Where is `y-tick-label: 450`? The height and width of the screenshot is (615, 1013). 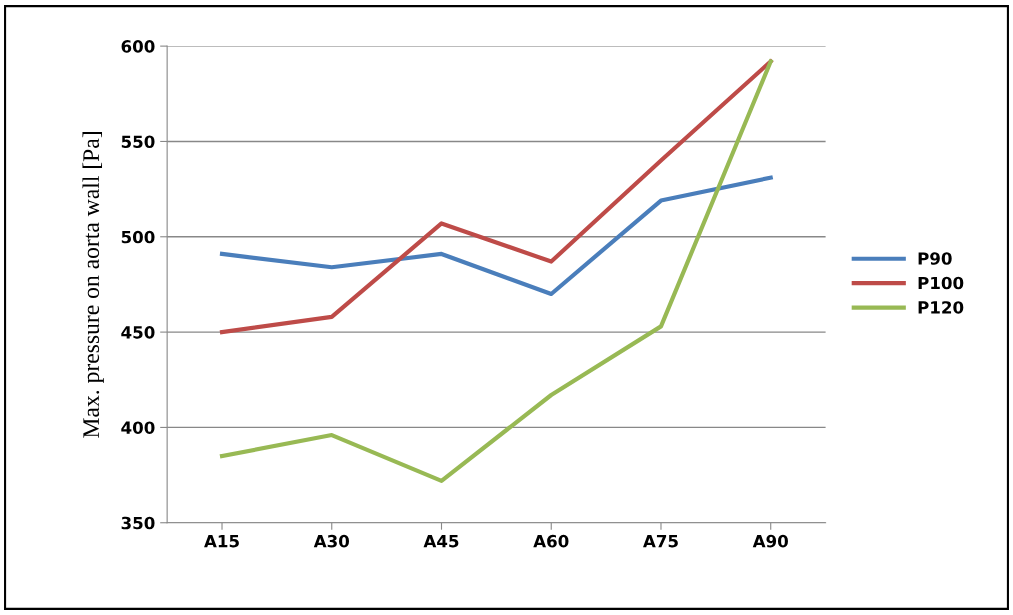
y-tick-label: 450 is located at coordinates (138, 332).